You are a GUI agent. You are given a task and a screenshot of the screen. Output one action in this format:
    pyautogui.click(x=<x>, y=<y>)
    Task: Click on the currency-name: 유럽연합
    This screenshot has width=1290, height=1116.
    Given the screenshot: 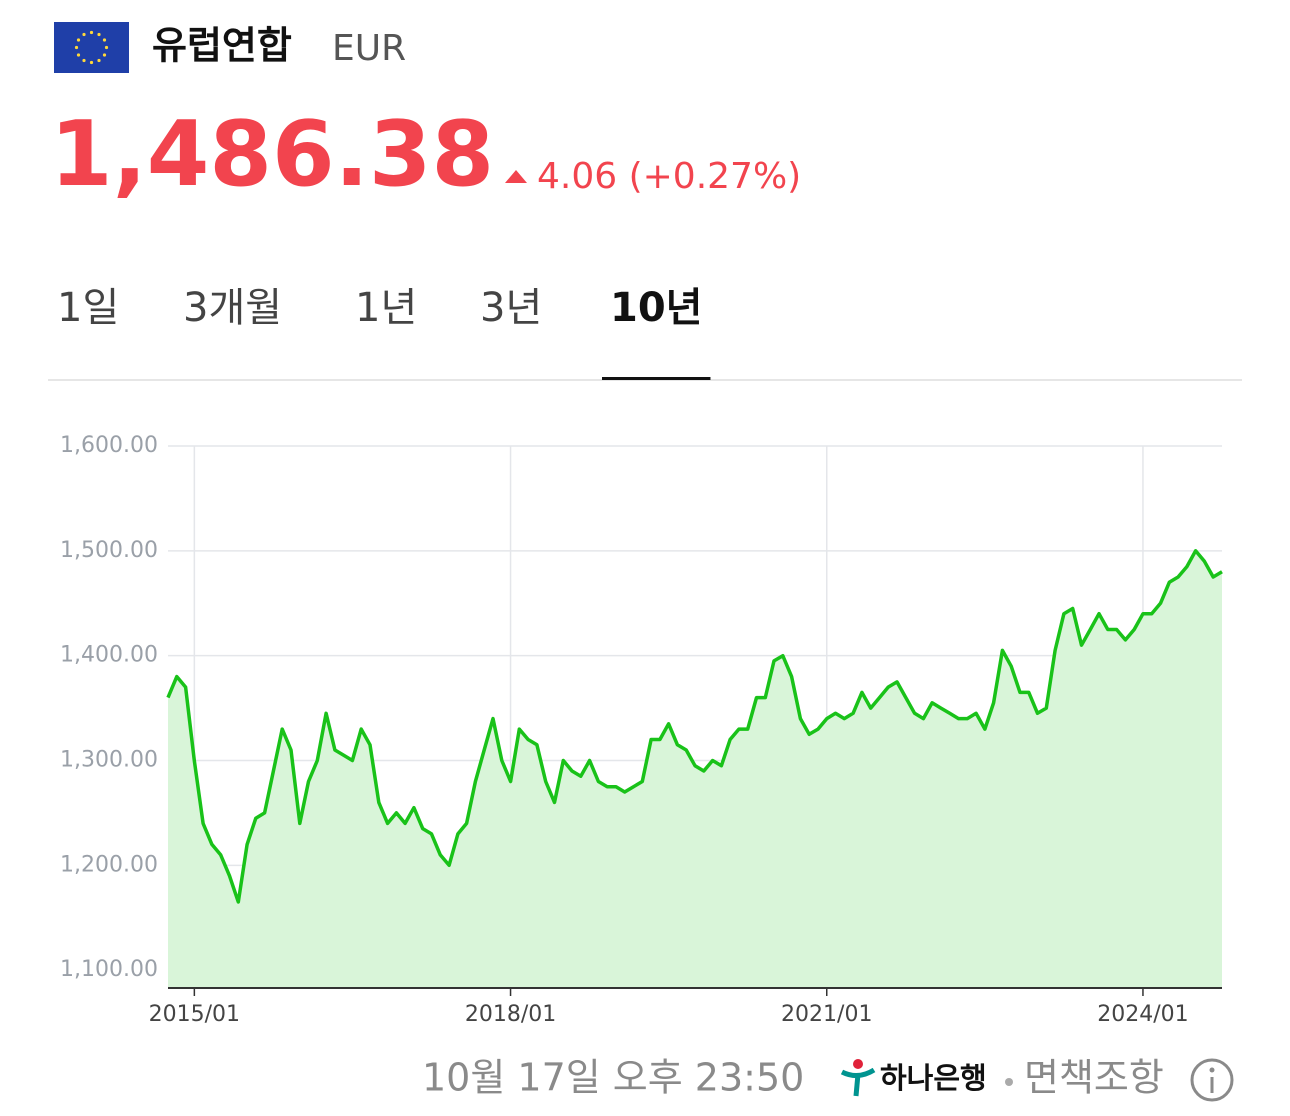 What is the action you would take?
    pyautogui.click(x=222, y=46)
    